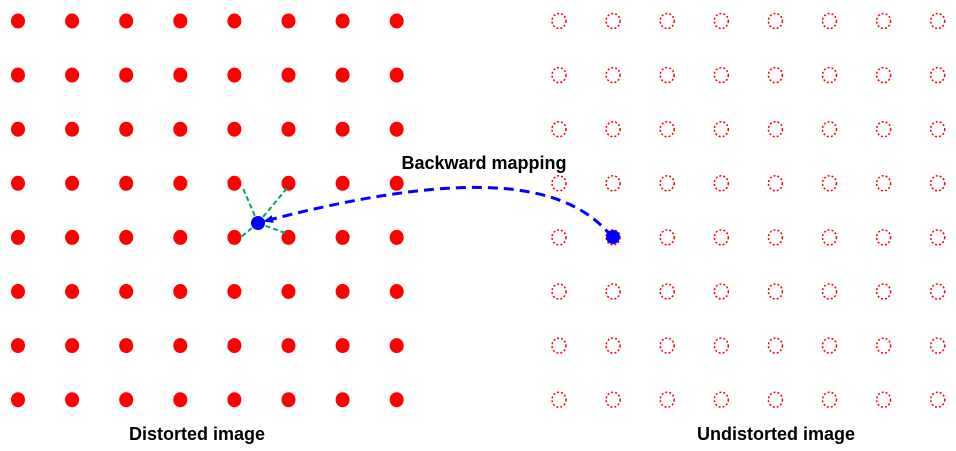 This screenshot has width=956, height=451. Describe the element at coordinates (483, 163) in the screenshot. I see `backward-mapping-label: Backward mapping` at that location.